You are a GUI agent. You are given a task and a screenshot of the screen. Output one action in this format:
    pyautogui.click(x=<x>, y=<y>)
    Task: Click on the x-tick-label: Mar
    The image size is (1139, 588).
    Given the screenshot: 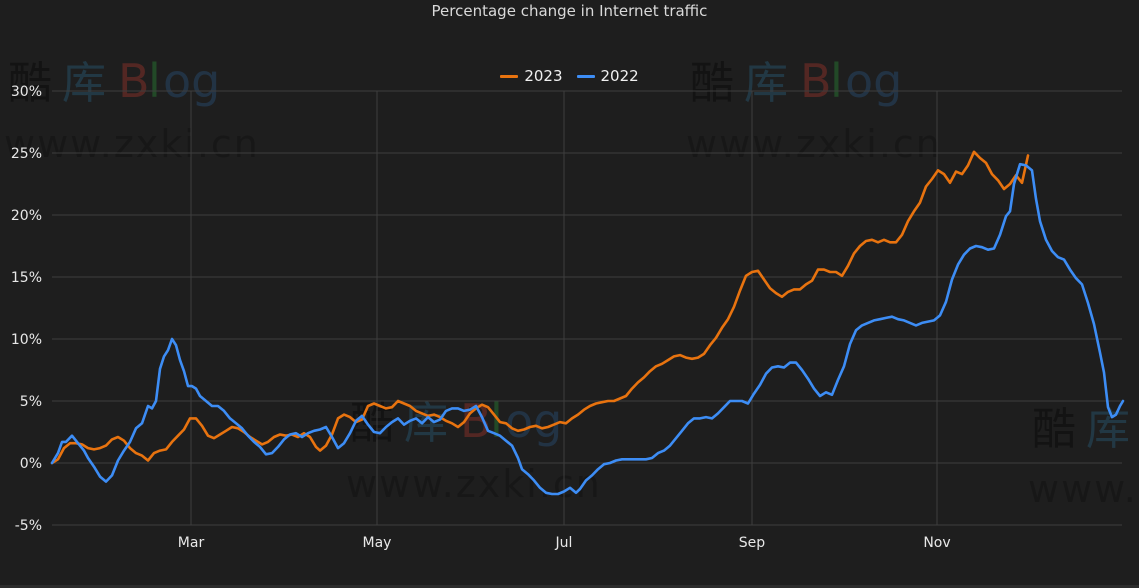 What is the action you would take?
    pyautogui.click(x=191, y=543)
    